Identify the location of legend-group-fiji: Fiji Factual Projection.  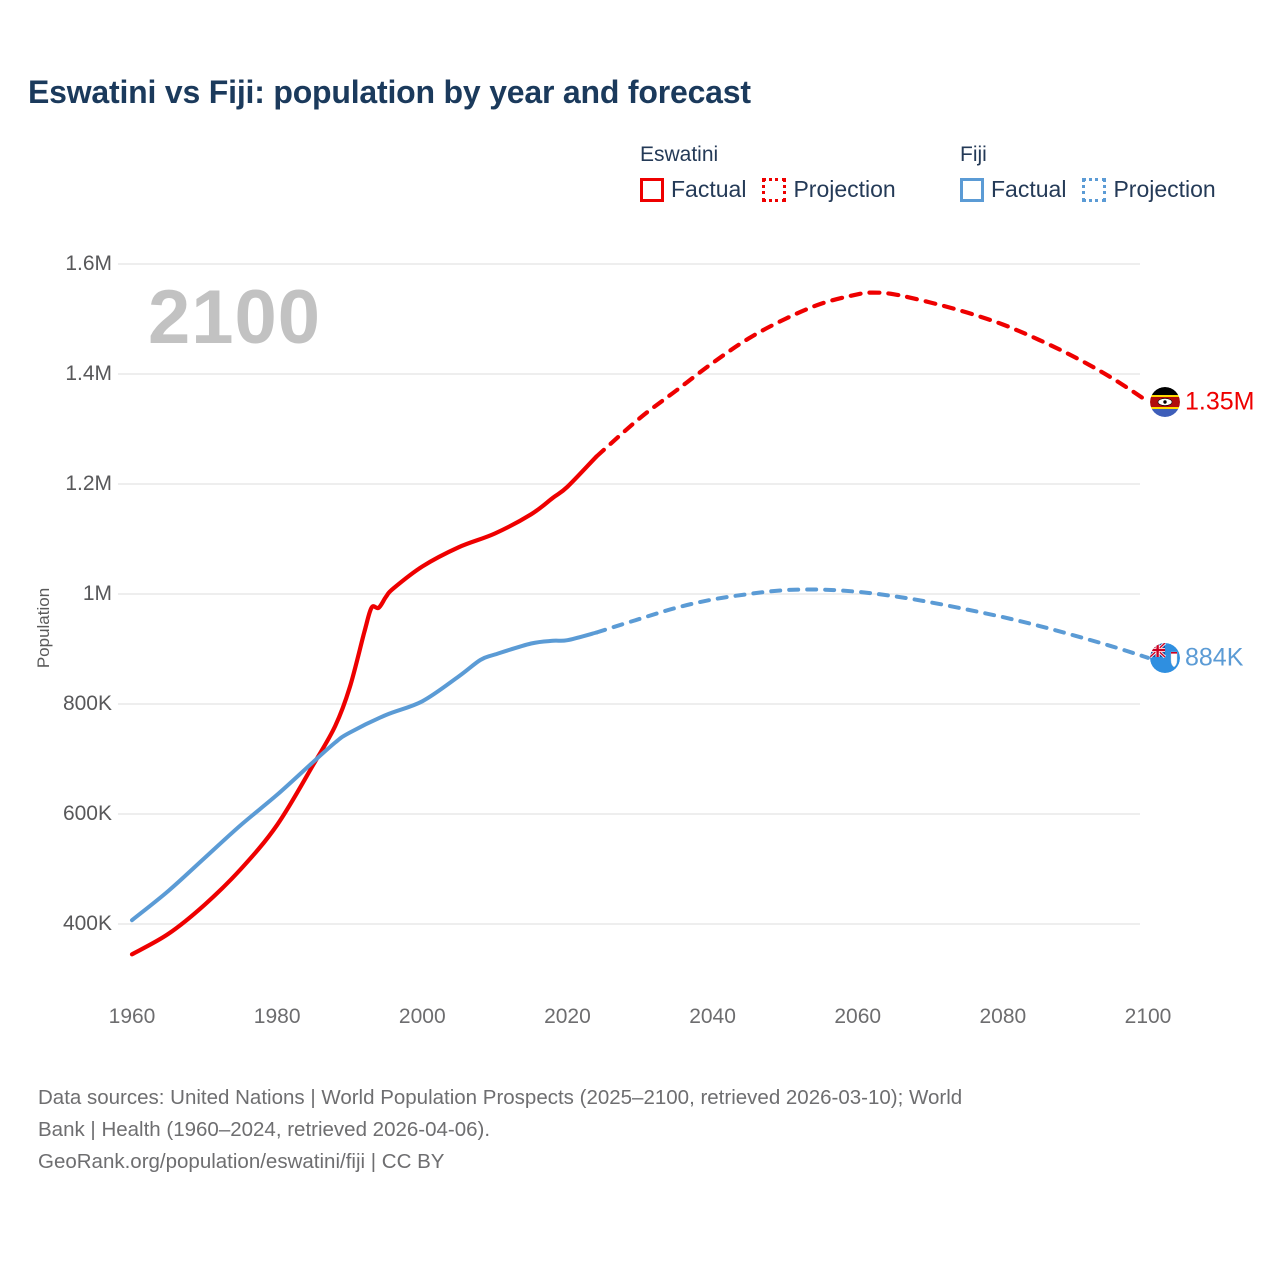
(1088, 173).